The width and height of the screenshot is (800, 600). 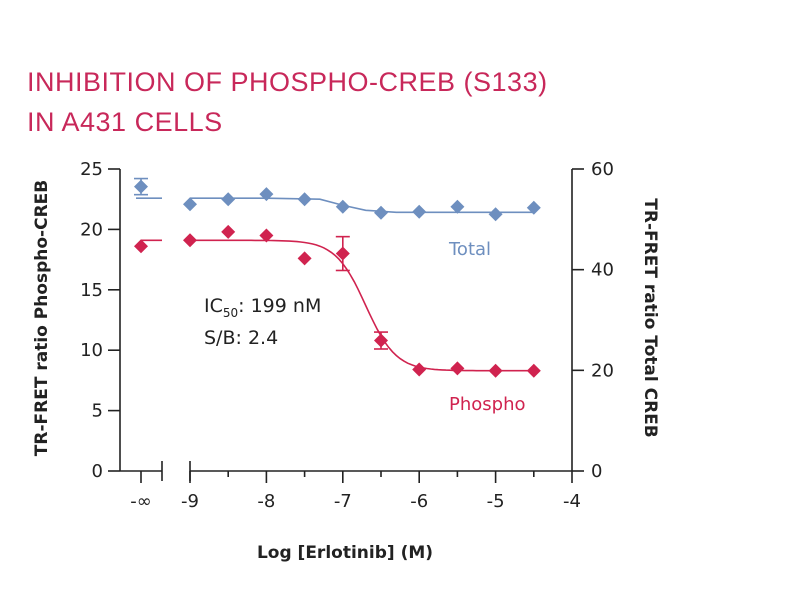 I want to click on ic50-annotation: IC50: 199 nM, so click(x=262, y=307).